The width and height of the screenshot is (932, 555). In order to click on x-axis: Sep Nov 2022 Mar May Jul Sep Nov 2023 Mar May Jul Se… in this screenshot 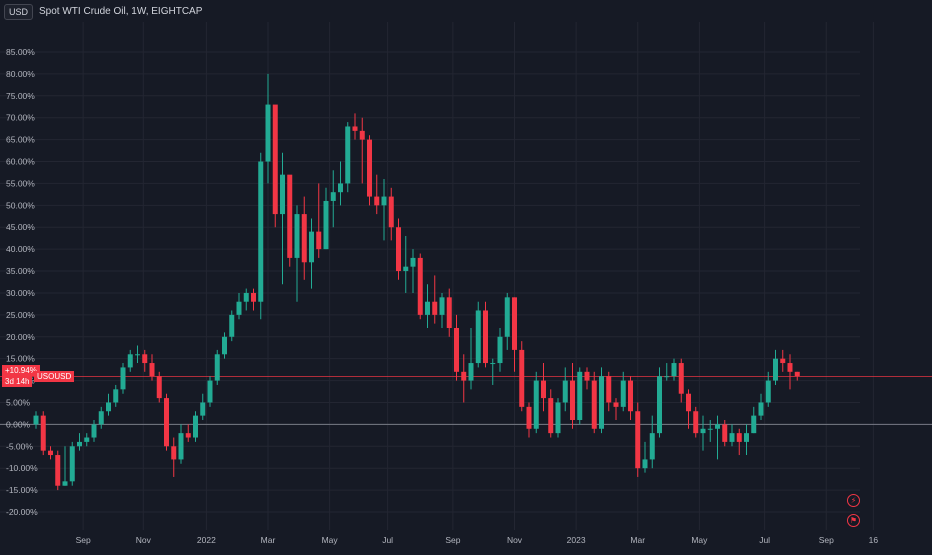, I will do `click(477, 540)`.